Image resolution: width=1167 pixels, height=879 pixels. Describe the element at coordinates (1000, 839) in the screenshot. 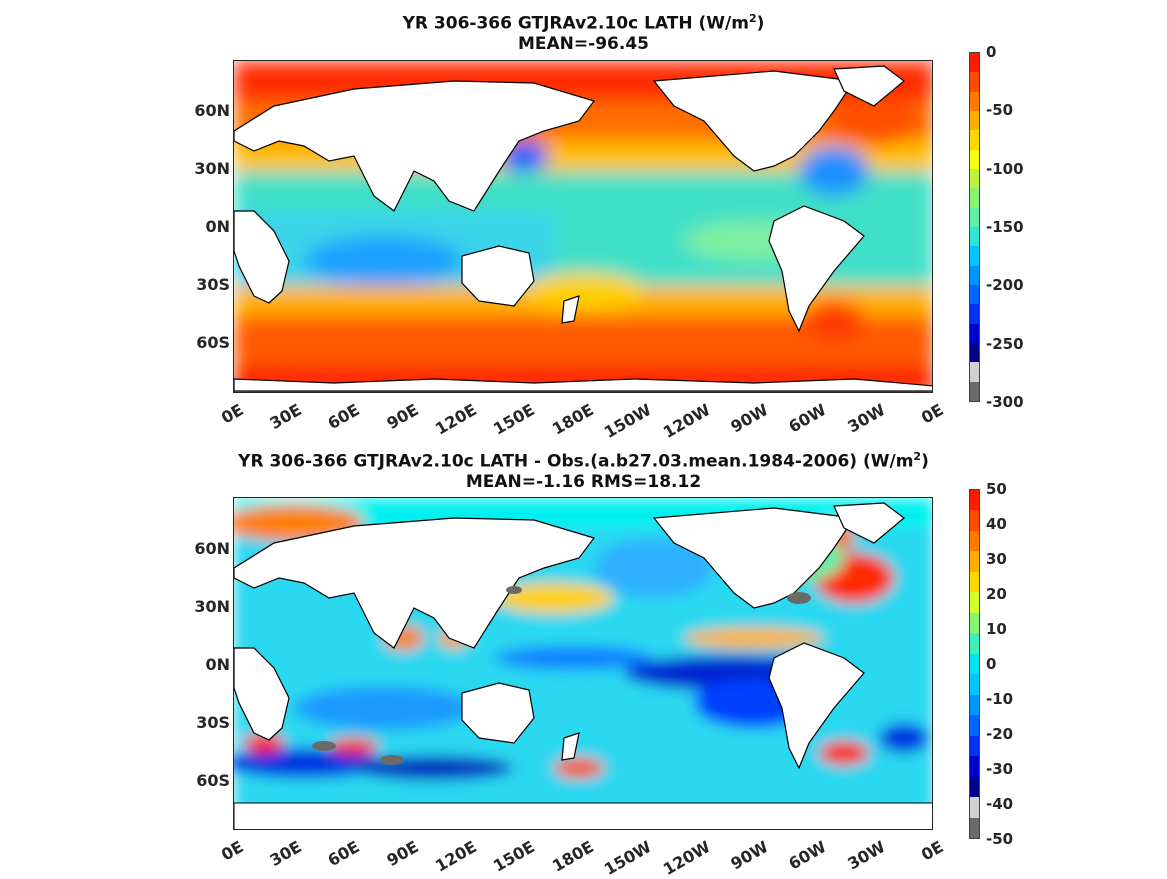

I see `panel2-colorbar-label: -50` at that location.